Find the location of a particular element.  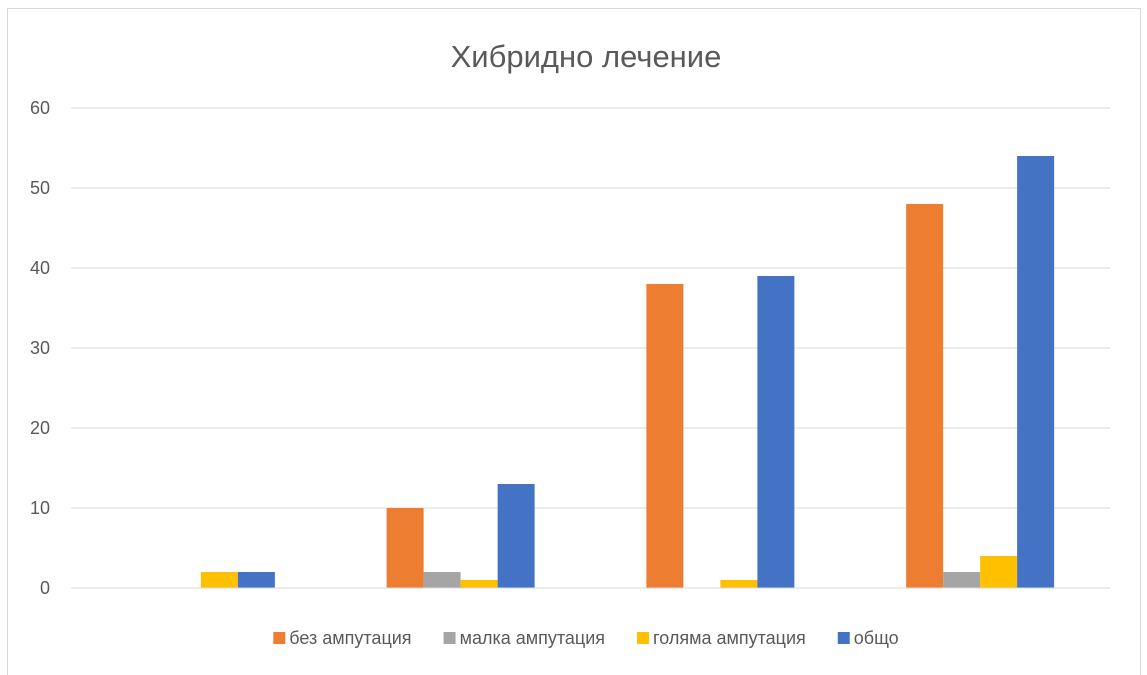

y-tick-label: 60 is located at coordinates (40, 108).